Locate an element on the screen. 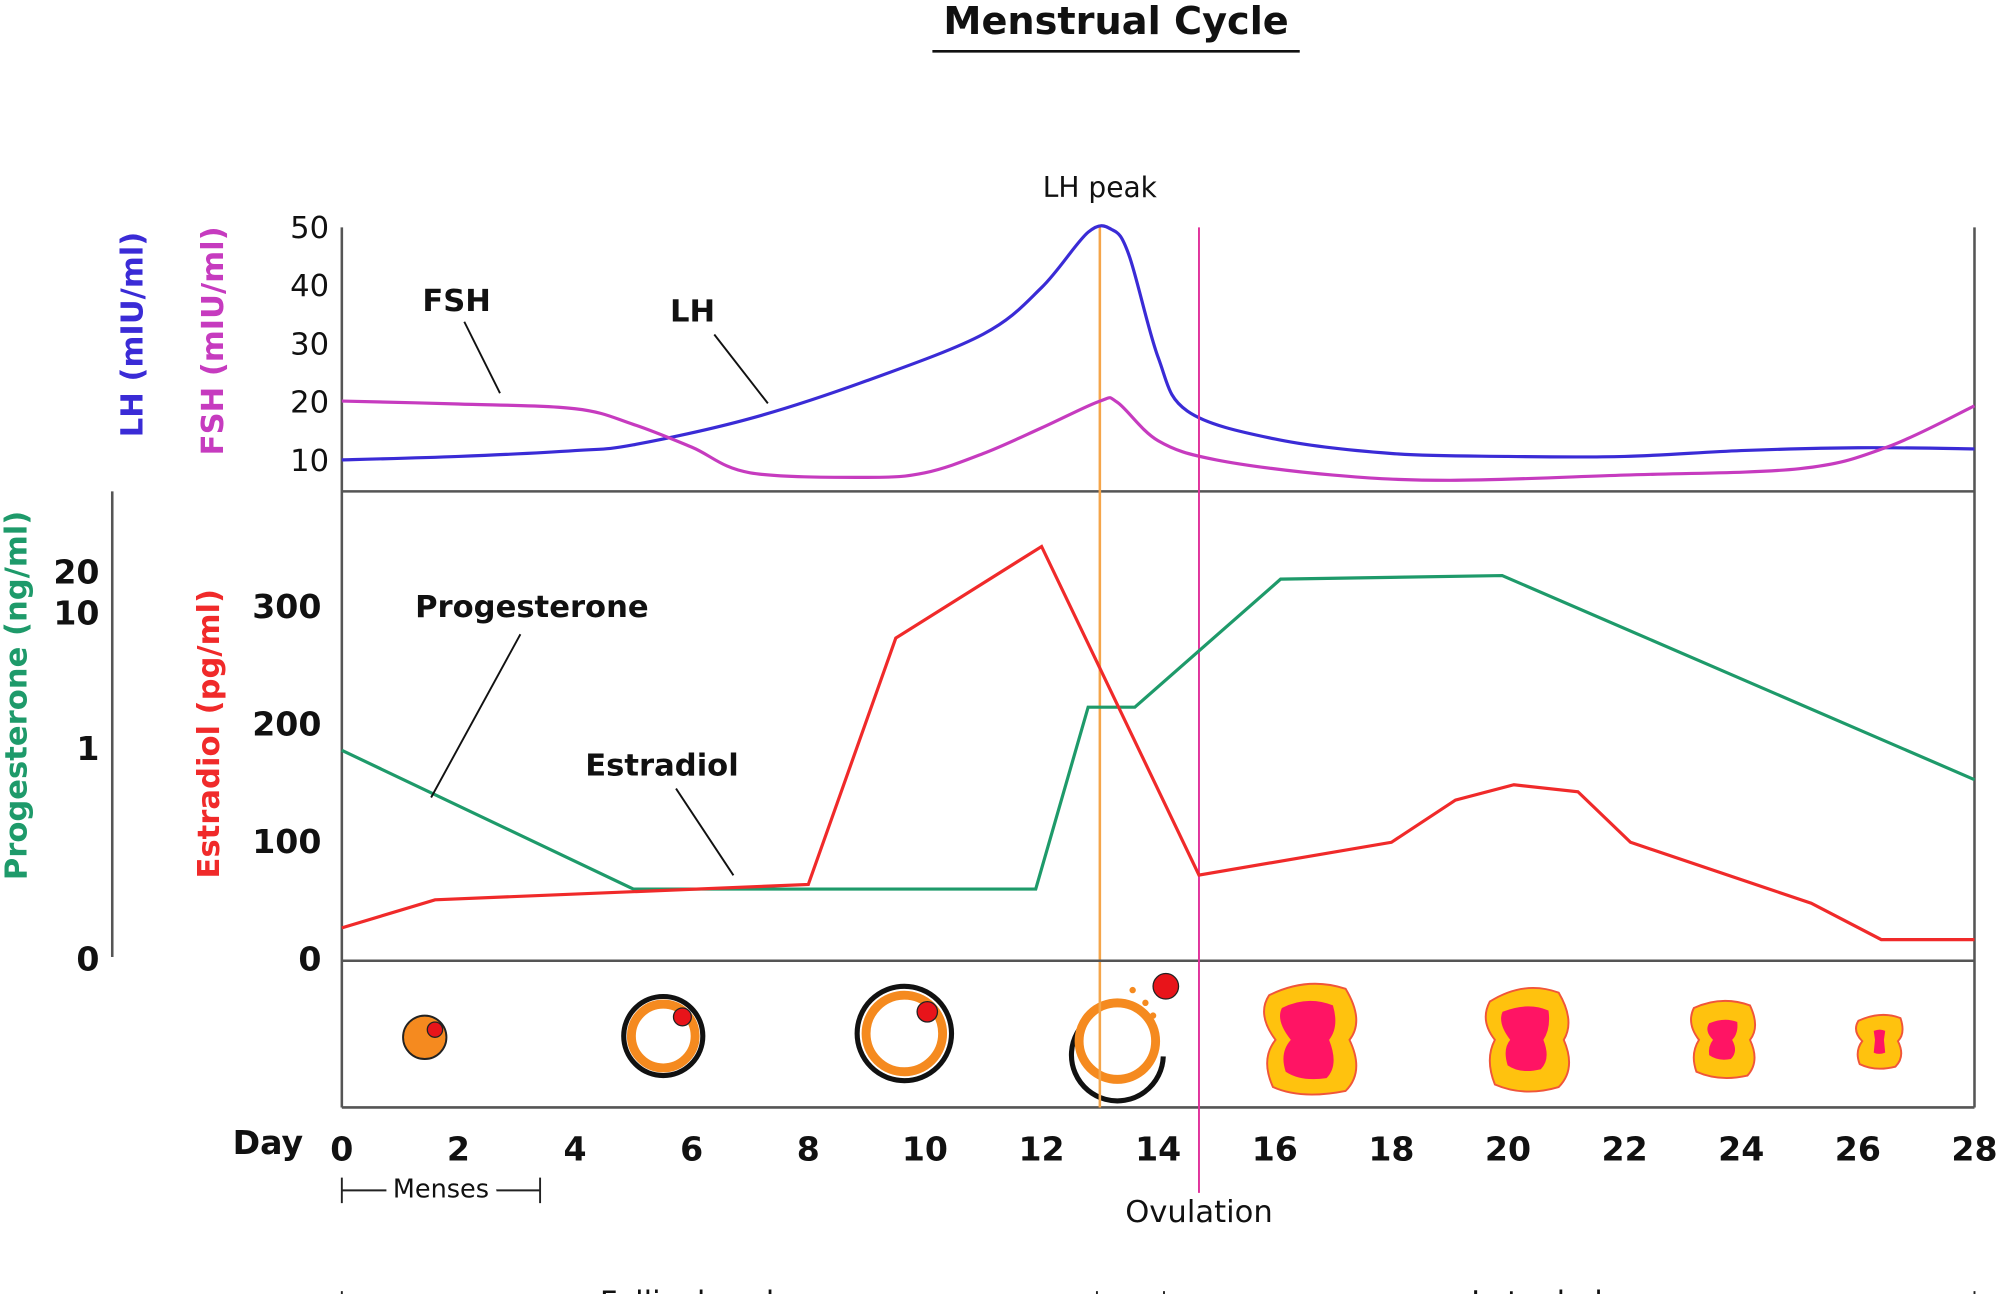 The image size is (2000, 1298). x-tick-label: 6 is located at coordinates (691, 1148).